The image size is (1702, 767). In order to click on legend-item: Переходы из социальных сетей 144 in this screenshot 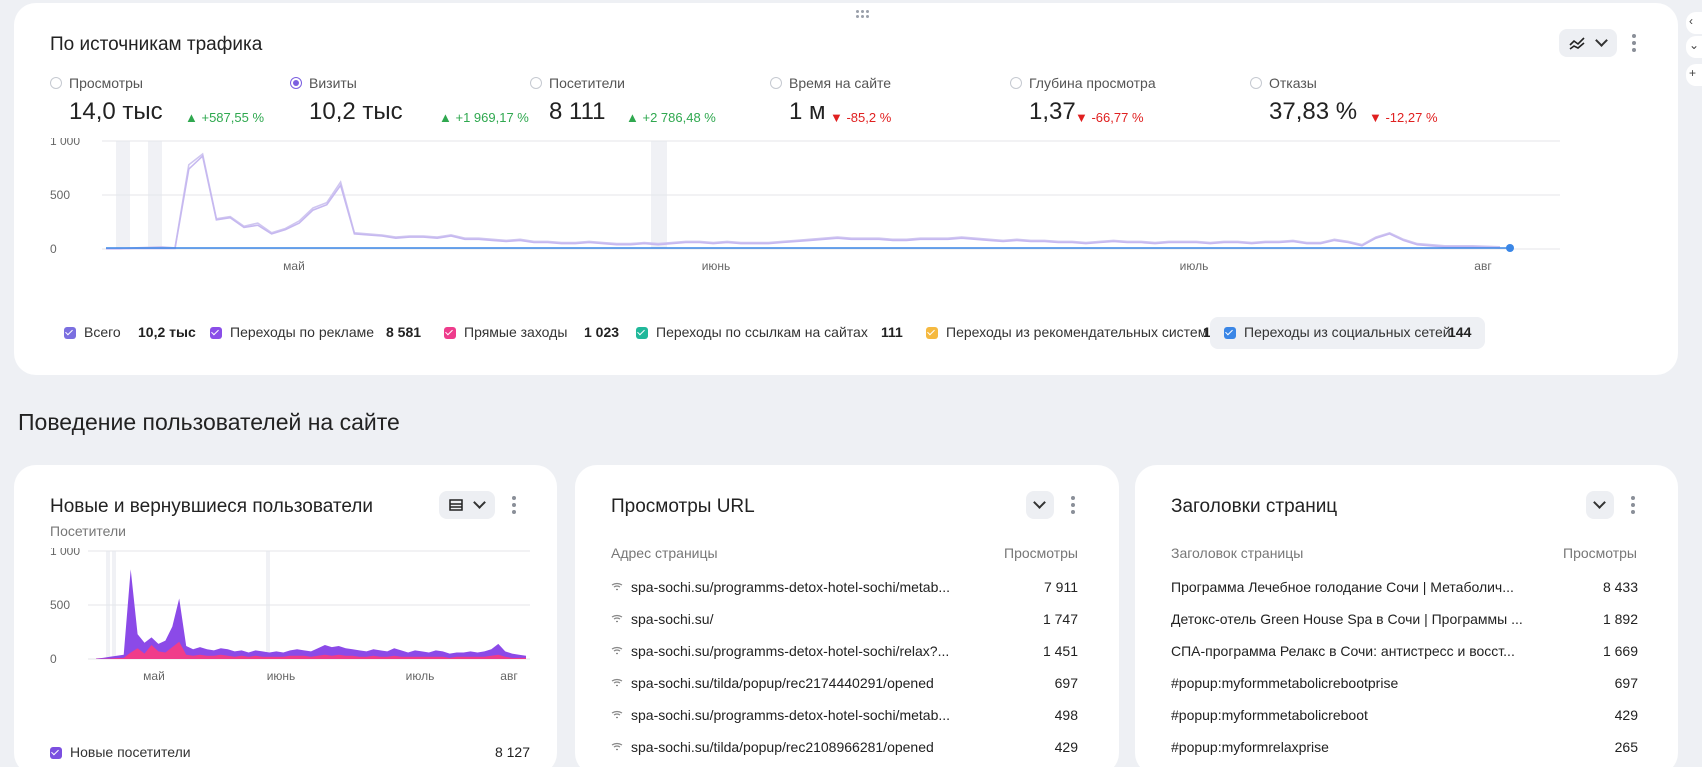, I will do `click(1347, 333)`.